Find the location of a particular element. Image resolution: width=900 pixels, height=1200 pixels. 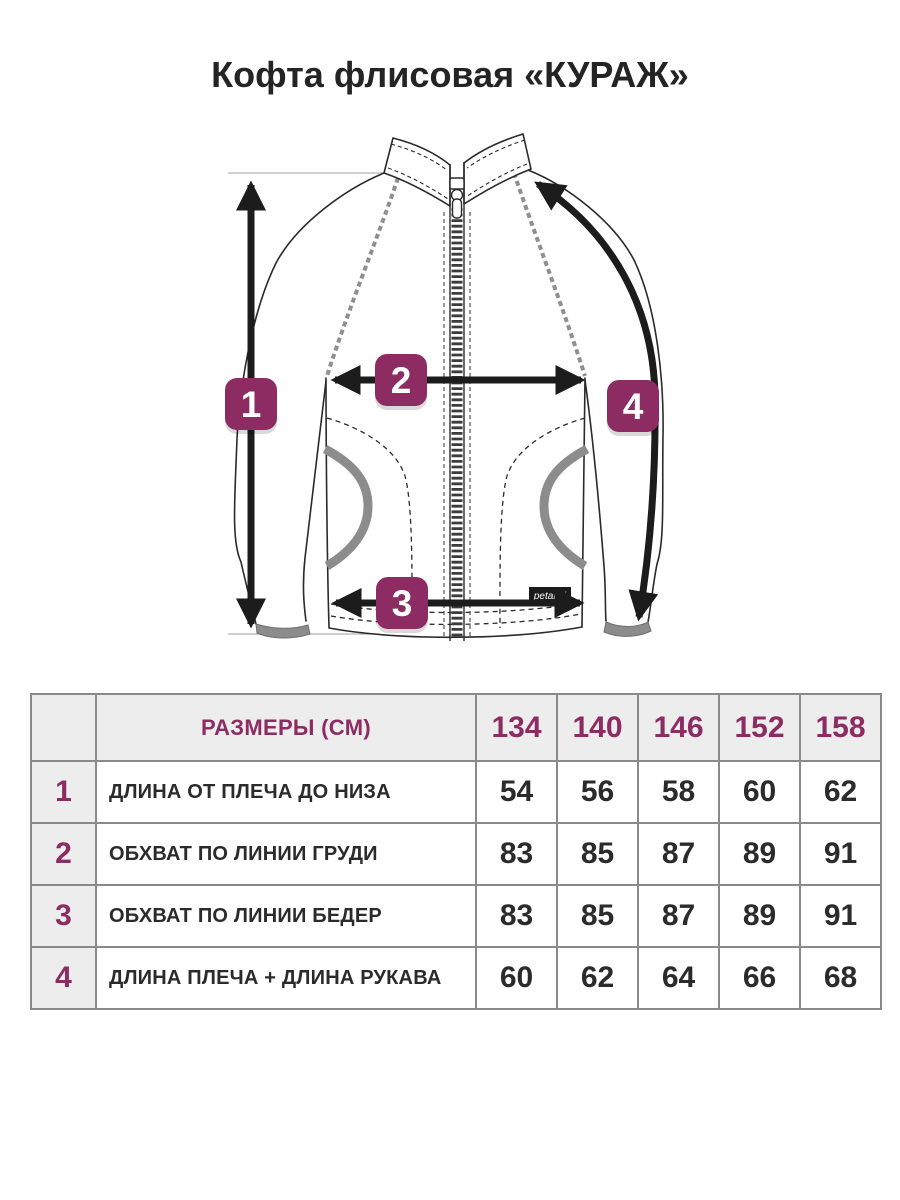

row-value: 66 is located at coordinates (759, 978).